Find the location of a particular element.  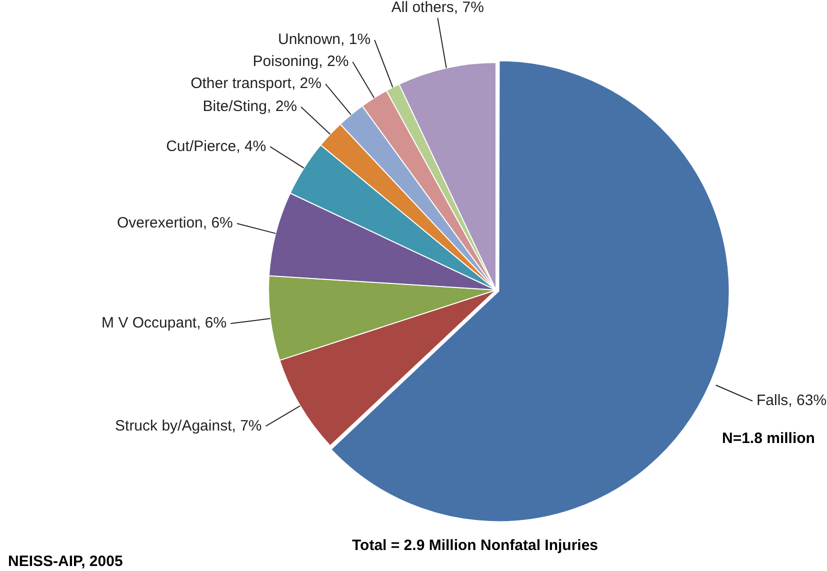

slice-label: Bite/Sting, 2% is located at coordinates (249, 107).